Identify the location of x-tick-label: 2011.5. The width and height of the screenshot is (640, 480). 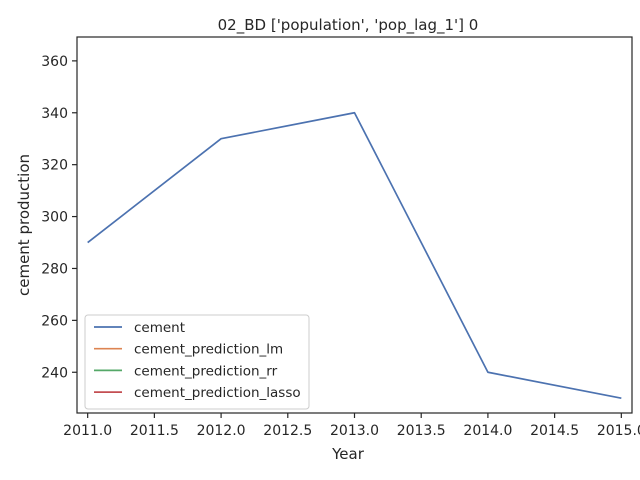
(154, 431).